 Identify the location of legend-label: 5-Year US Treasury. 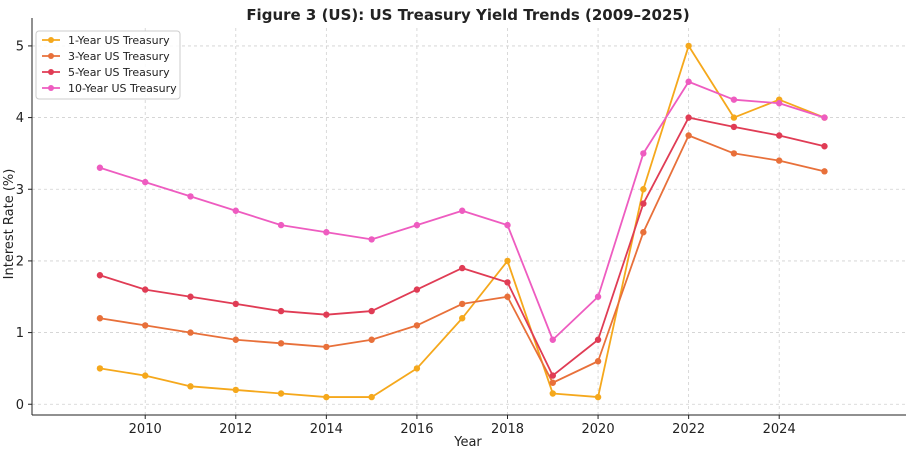
(119, 72).